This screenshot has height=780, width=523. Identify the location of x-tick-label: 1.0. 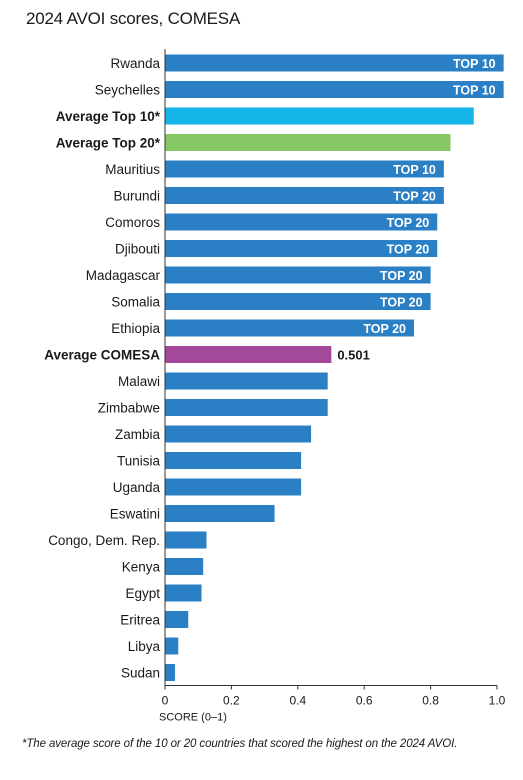
(497, 701).